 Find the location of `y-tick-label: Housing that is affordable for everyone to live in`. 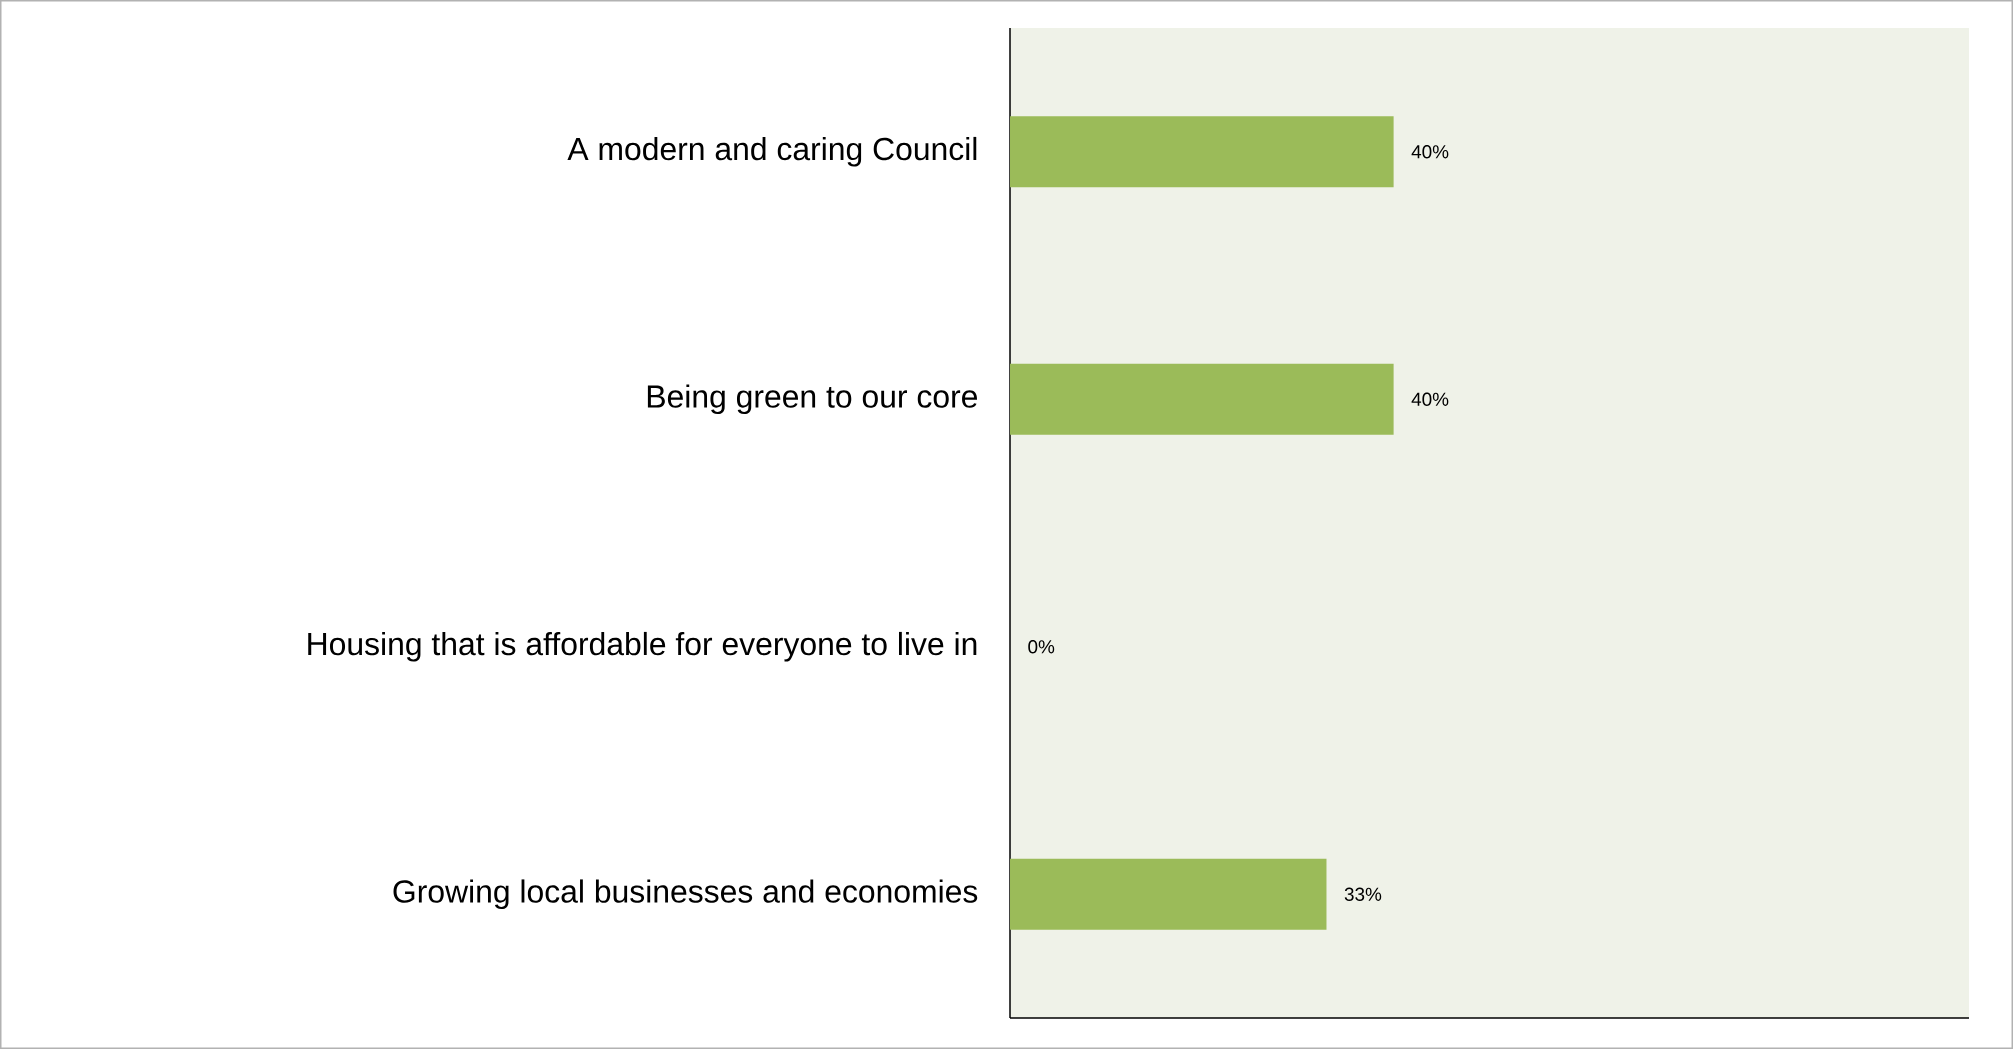

y-tick-label: Housing that is affordable for everyone to live in is located at coordinates (642, 646).